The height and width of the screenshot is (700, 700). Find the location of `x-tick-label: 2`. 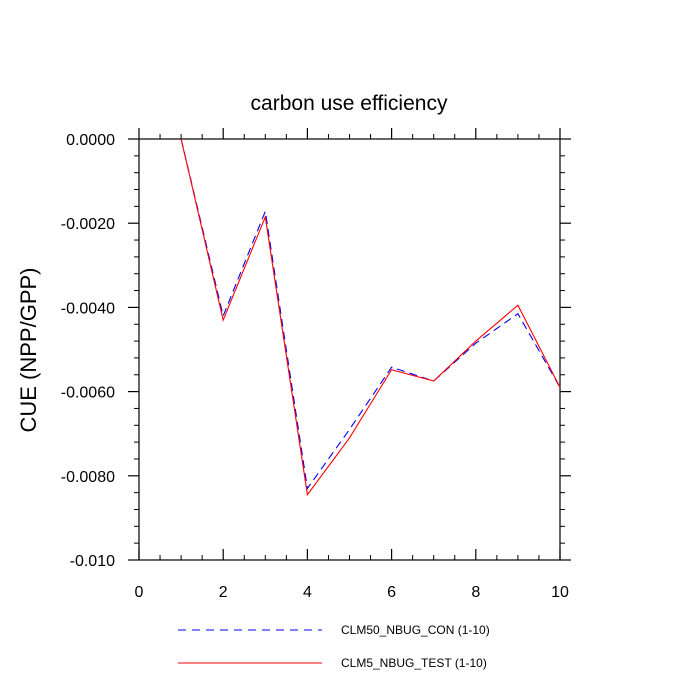

x-tick-label: 2 is located at coordinates (223, 592).